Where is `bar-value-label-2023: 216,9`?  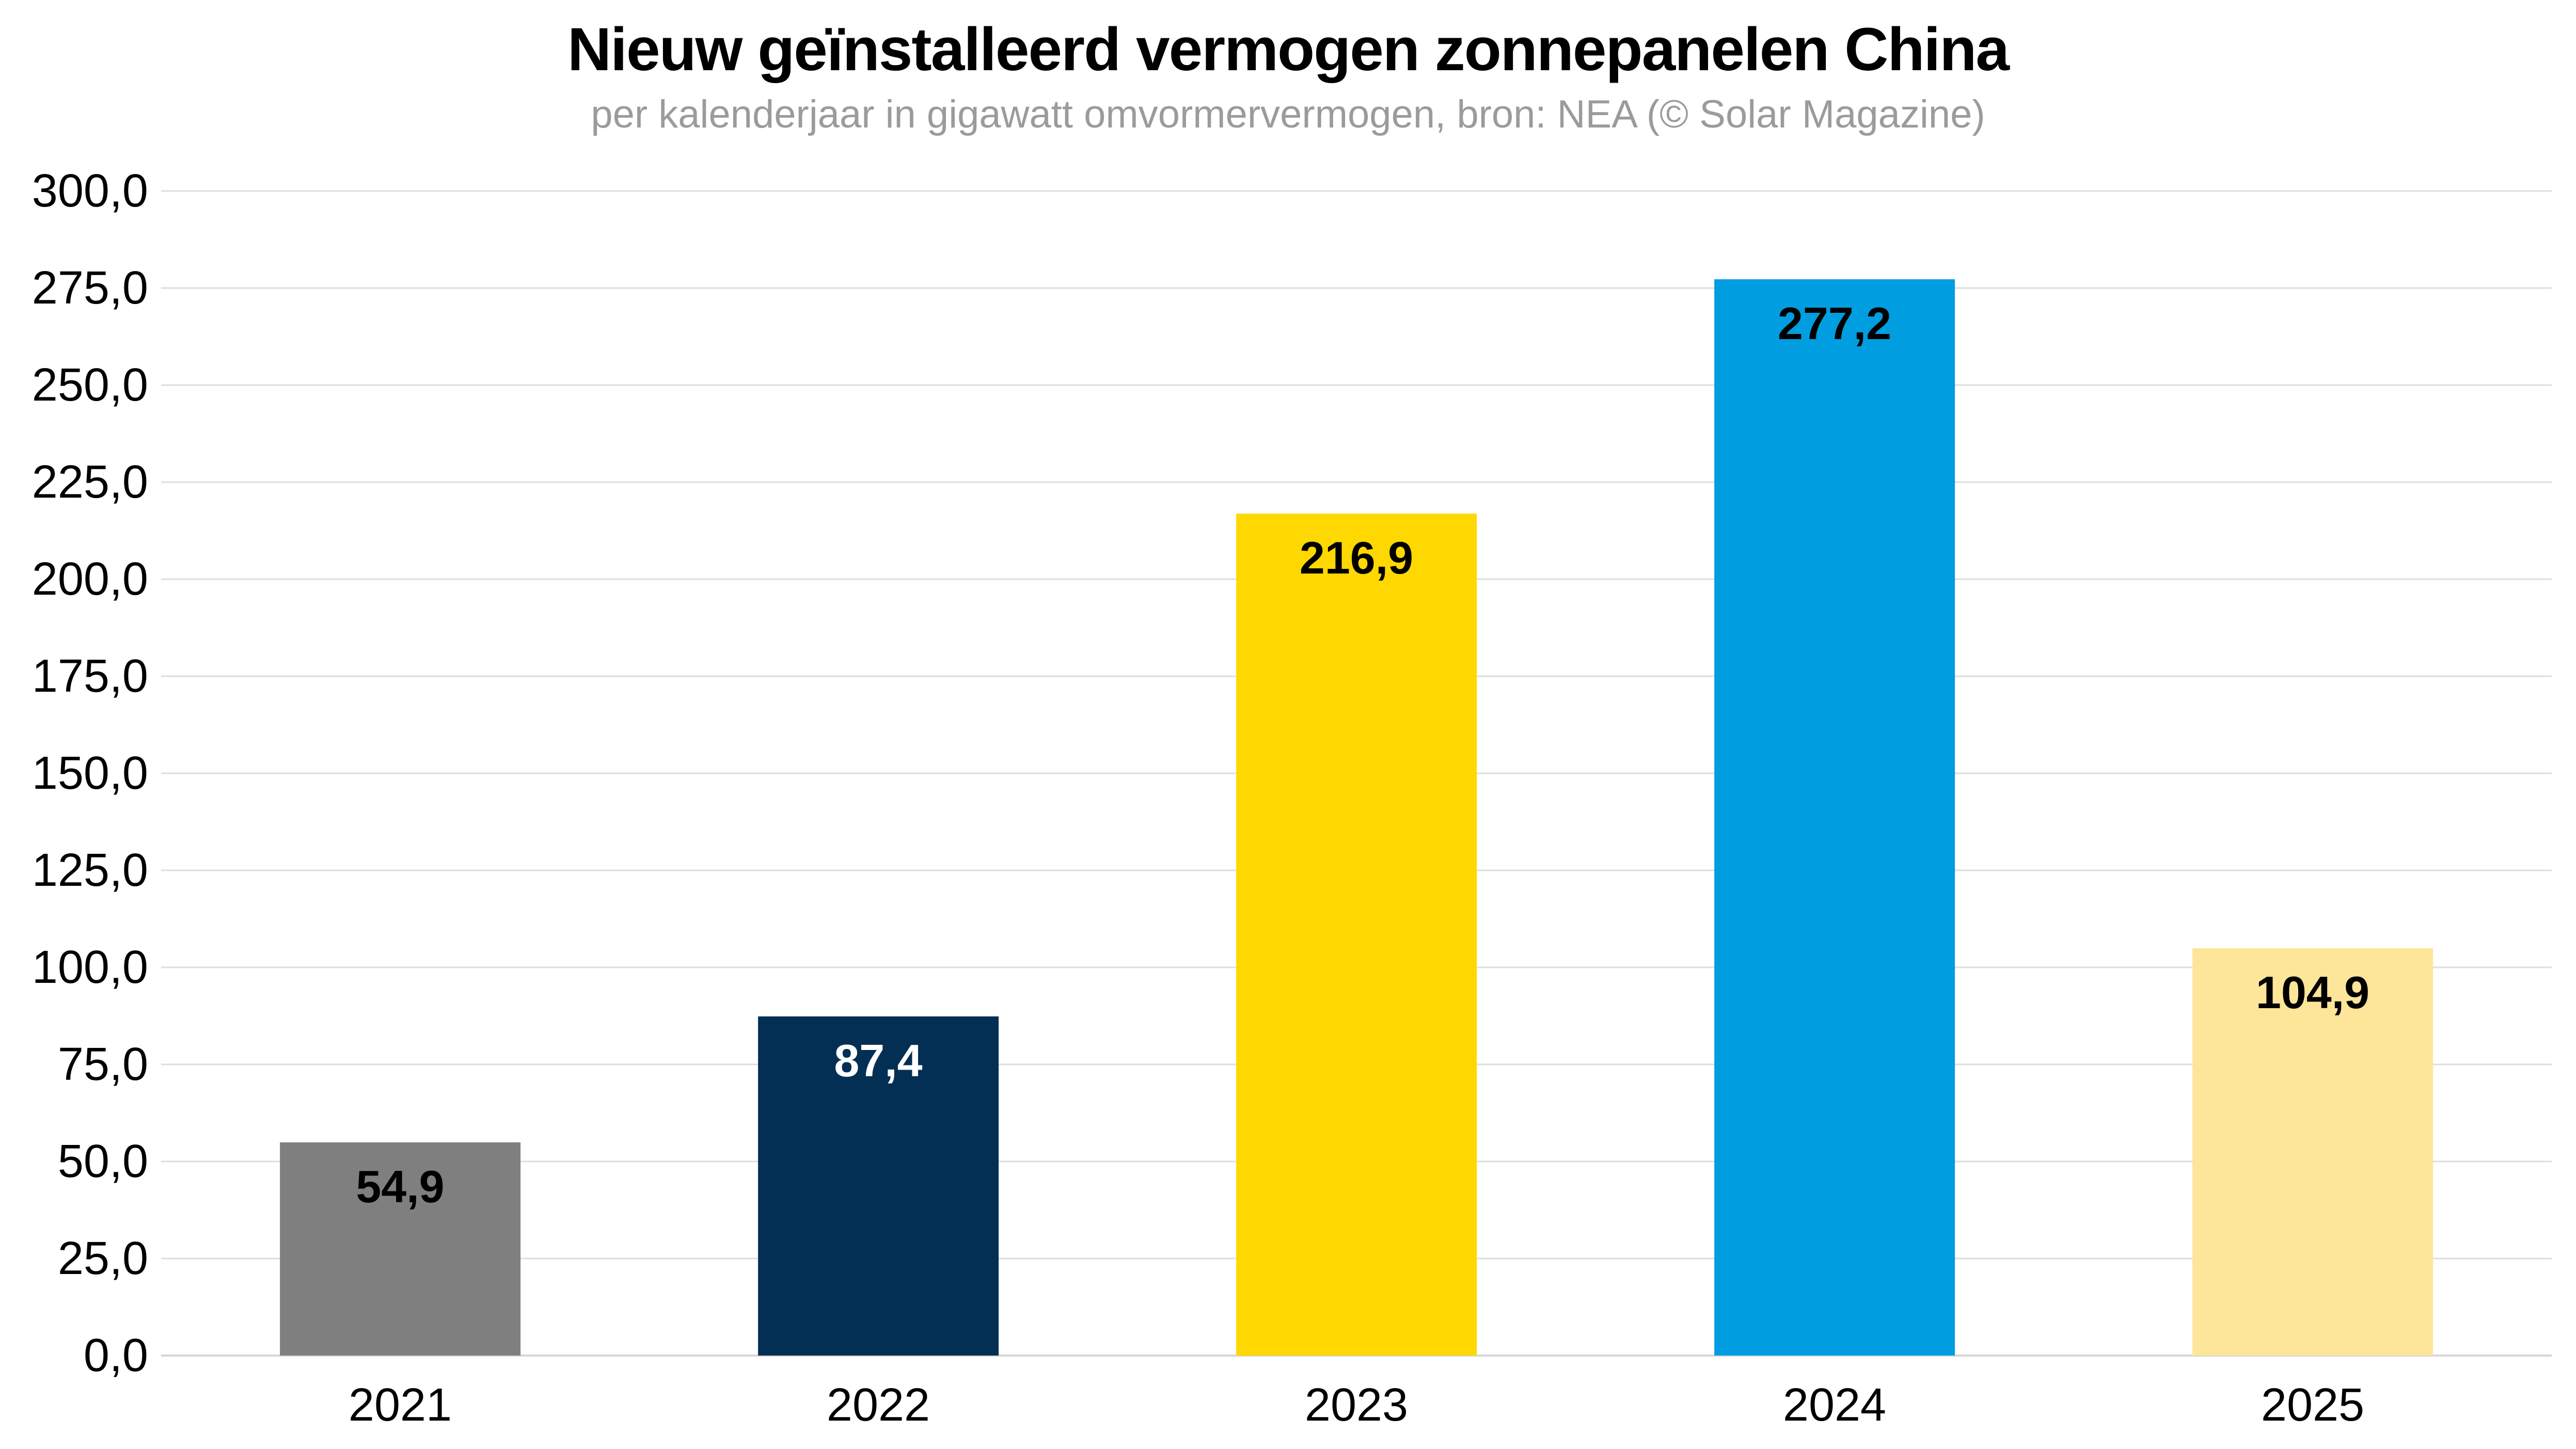
bar-value-label-2023: 216,9 is located at coordinates (1356, 558).